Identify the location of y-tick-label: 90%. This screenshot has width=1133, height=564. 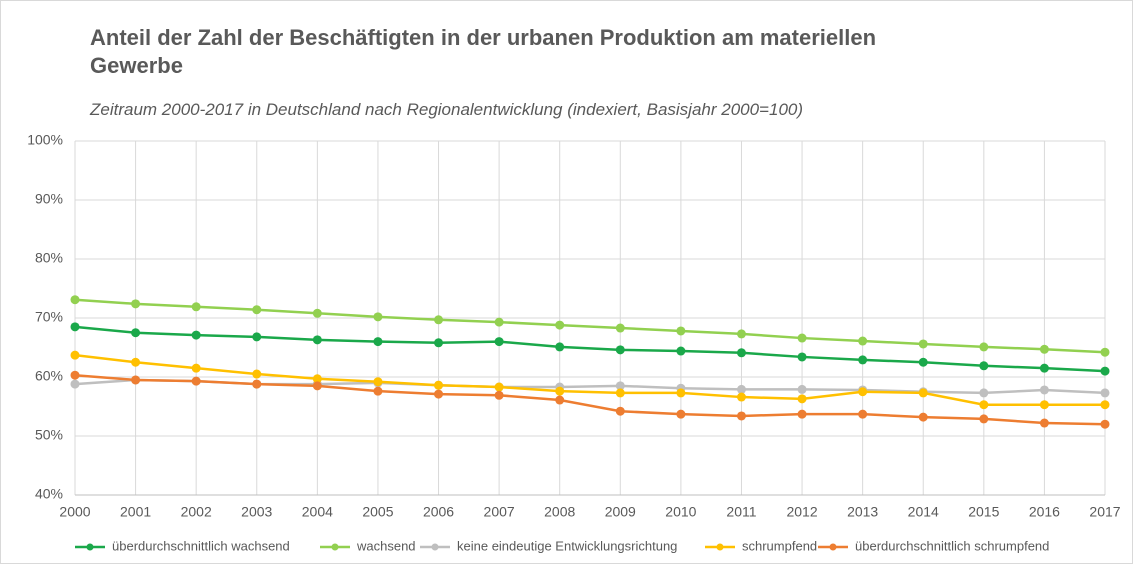
(49, 199).